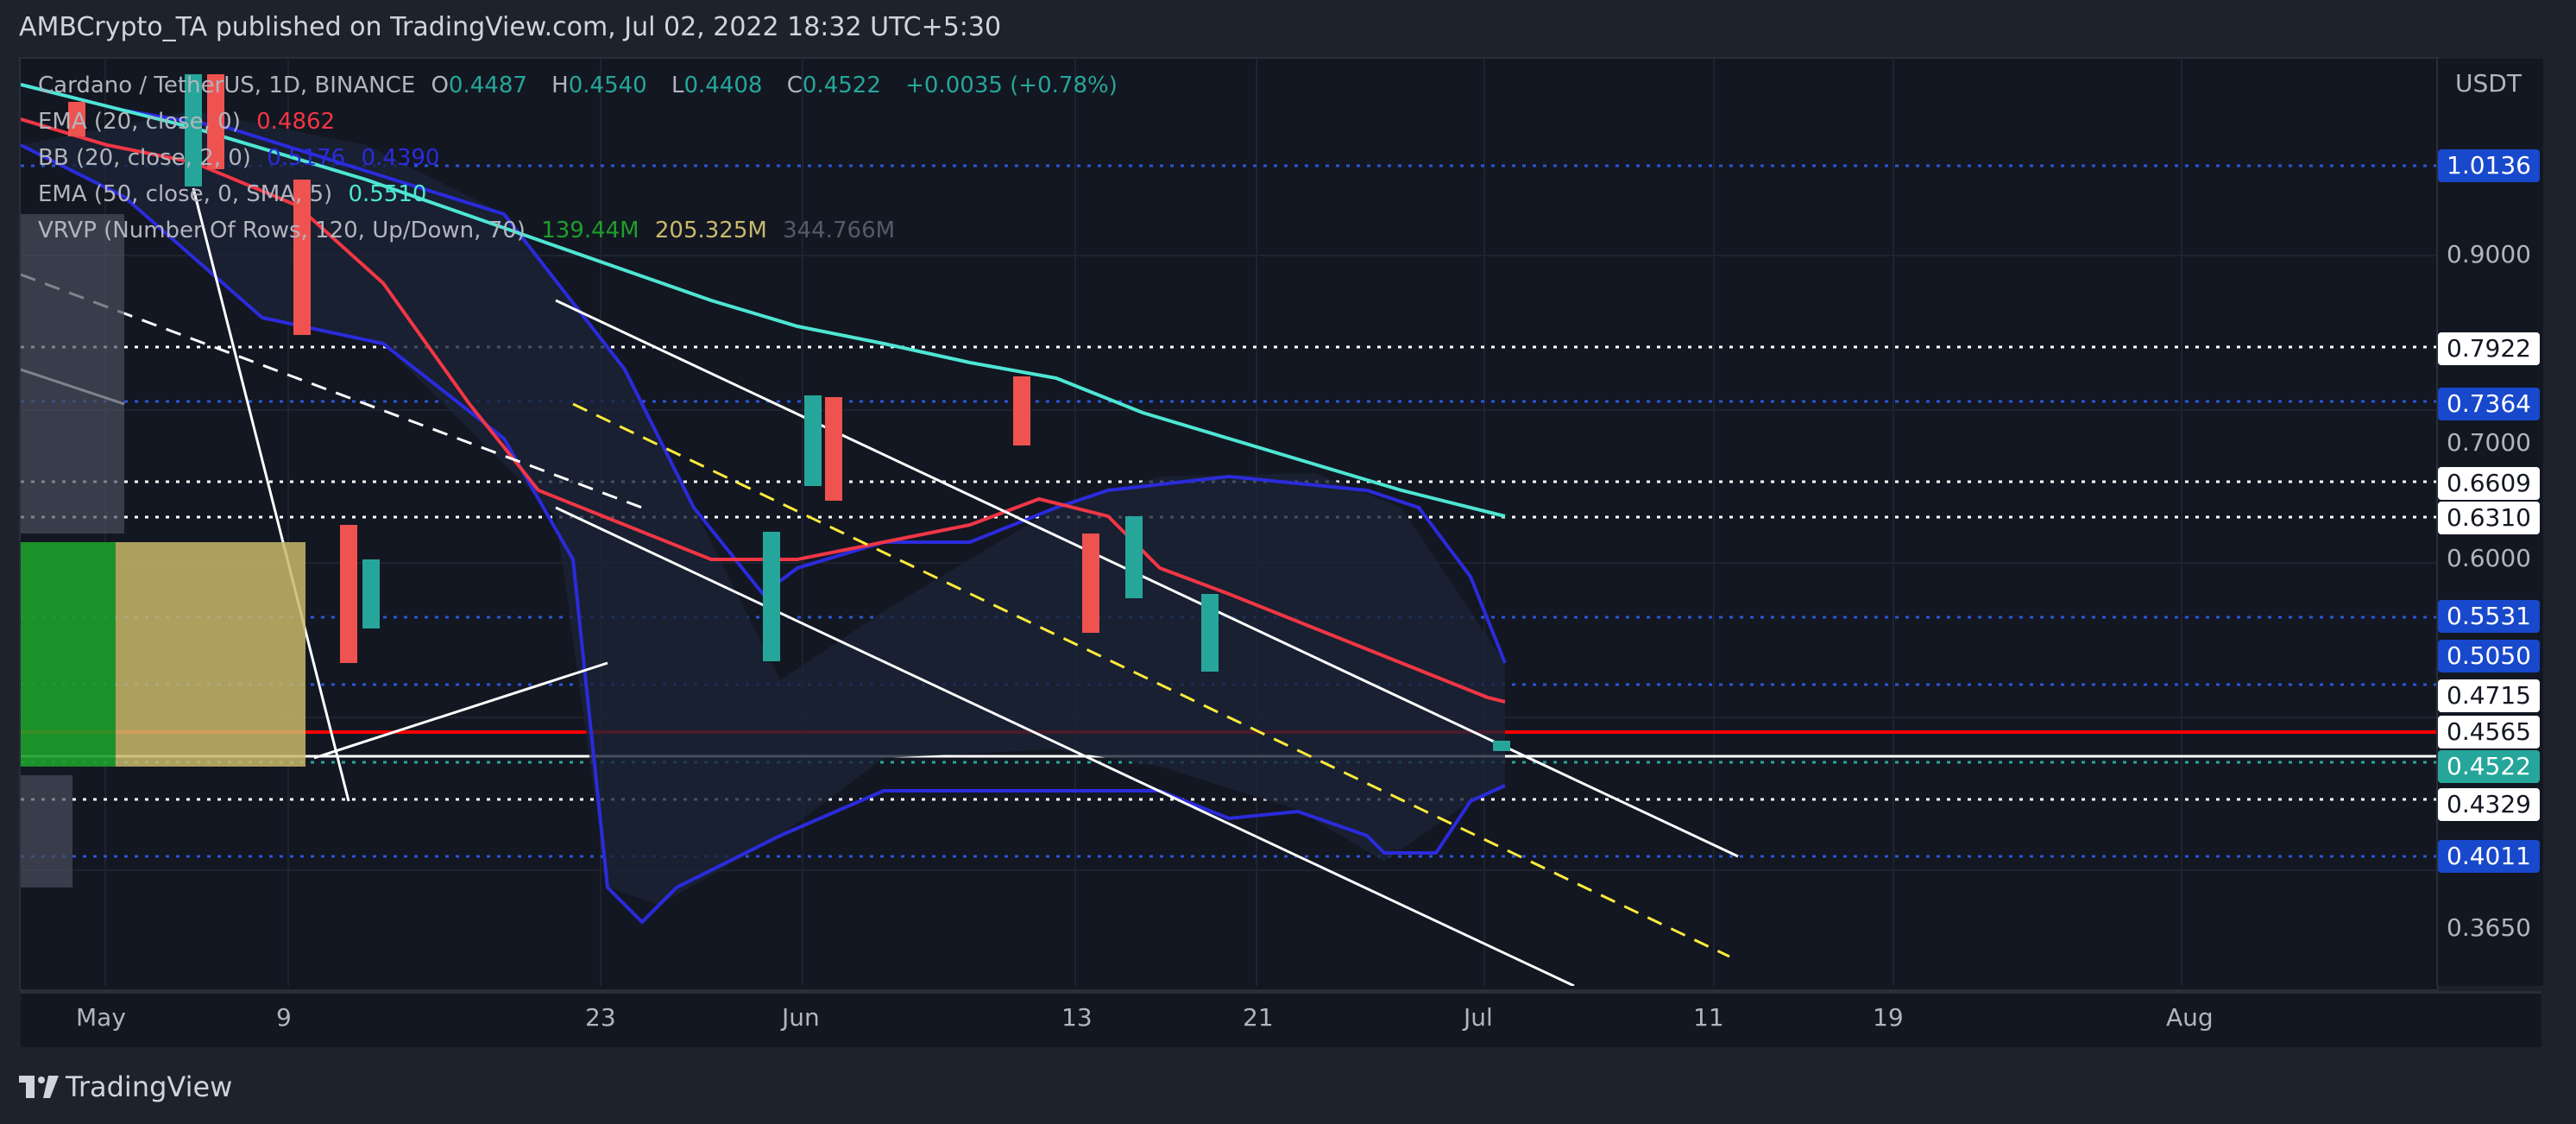  Describe the element at coordinates (2489, 766) in the screenshot. I see `current-price-label: 0.4522` at that location.